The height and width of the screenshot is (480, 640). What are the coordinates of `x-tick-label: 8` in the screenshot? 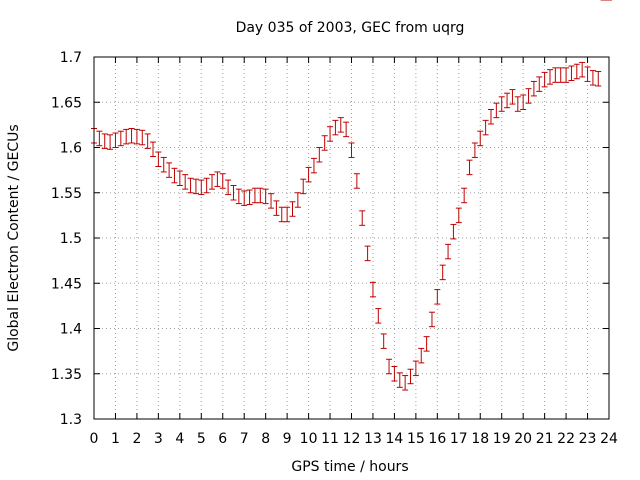 It's located at (265, 439).